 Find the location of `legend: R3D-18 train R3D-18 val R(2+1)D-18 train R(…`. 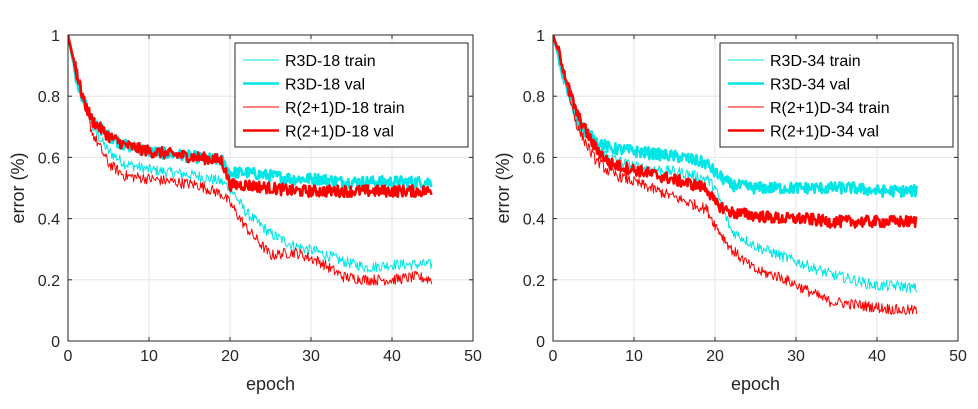

legend: R3D-18 train R3D-18 val R(2+1)D-18 train R(… is located at coordinates (351, 95).